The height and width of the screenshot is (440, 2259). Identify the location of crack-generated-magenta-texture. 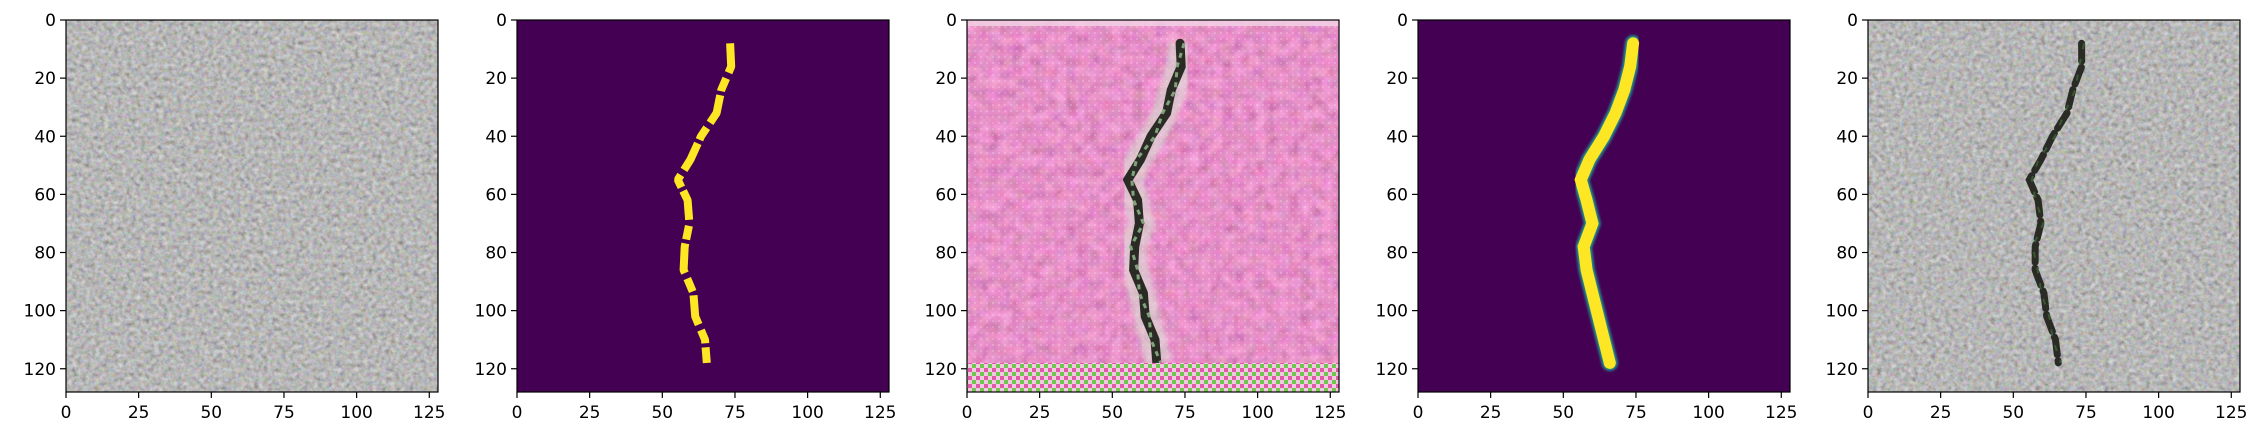
(1153, 206).